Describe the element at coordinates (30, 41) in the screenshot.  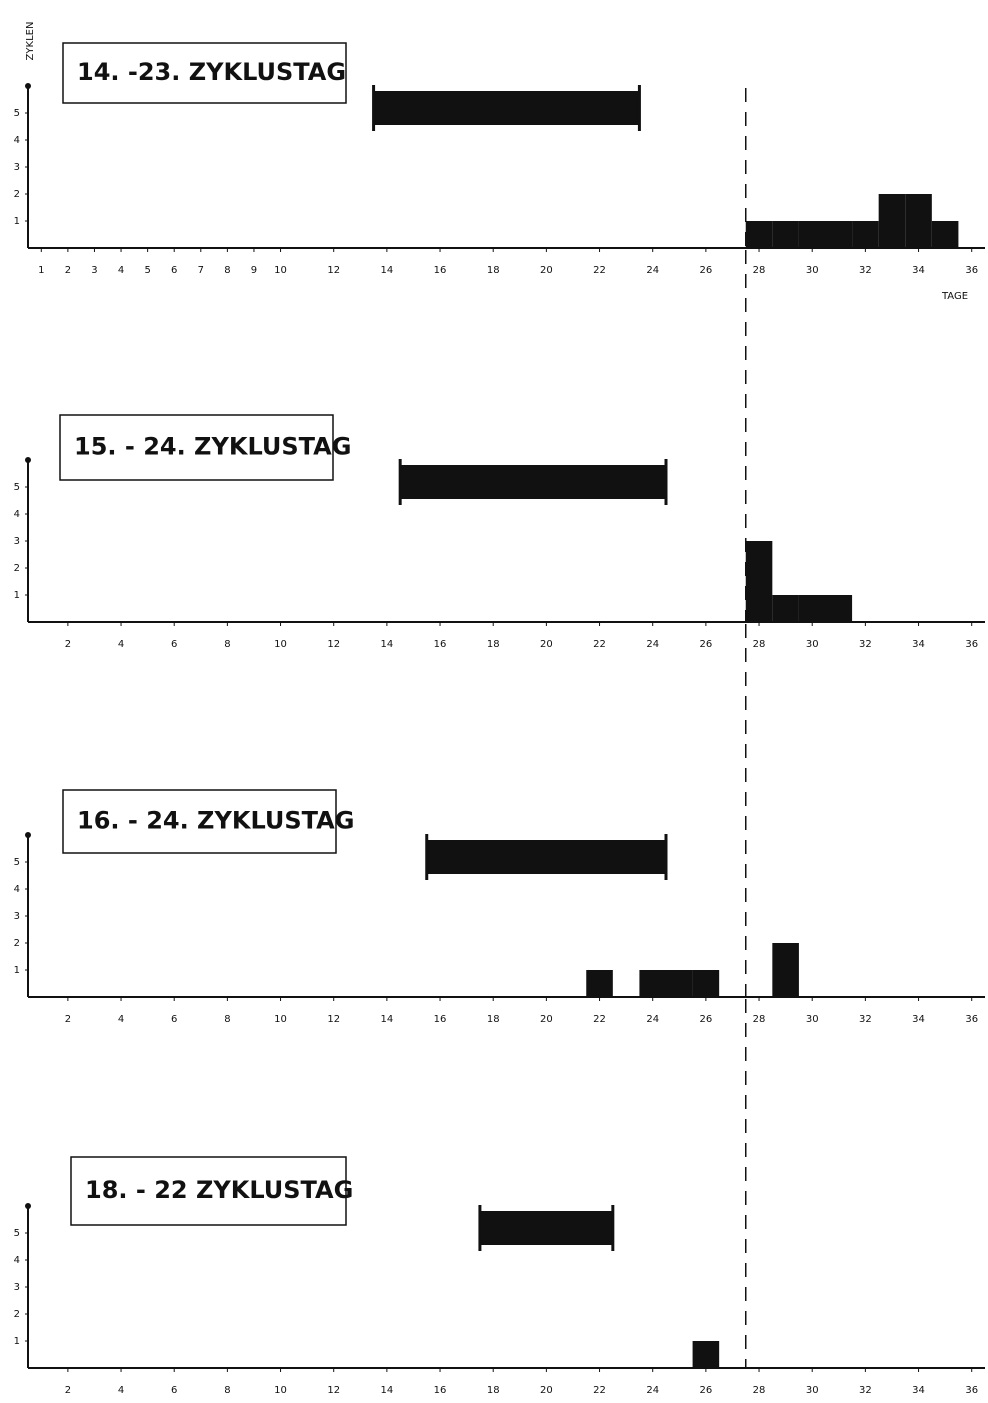
I see `y-axis-label: ZYKLEN` at that location.